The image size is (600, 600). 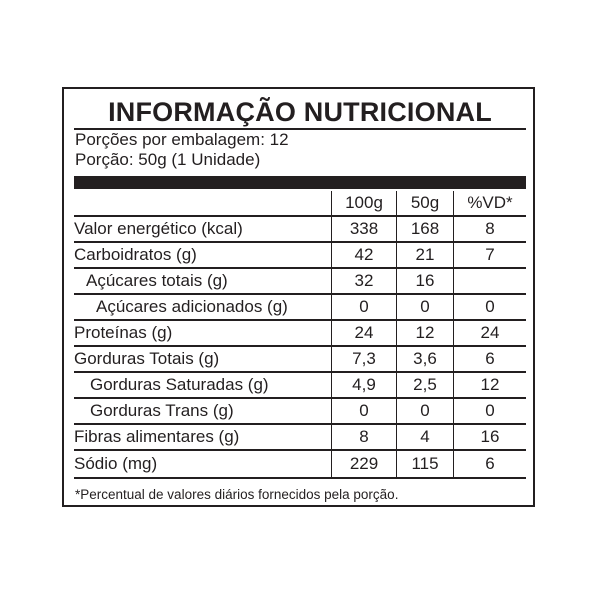 I want to click on value-100g: 338, so click(x=364, y=229).